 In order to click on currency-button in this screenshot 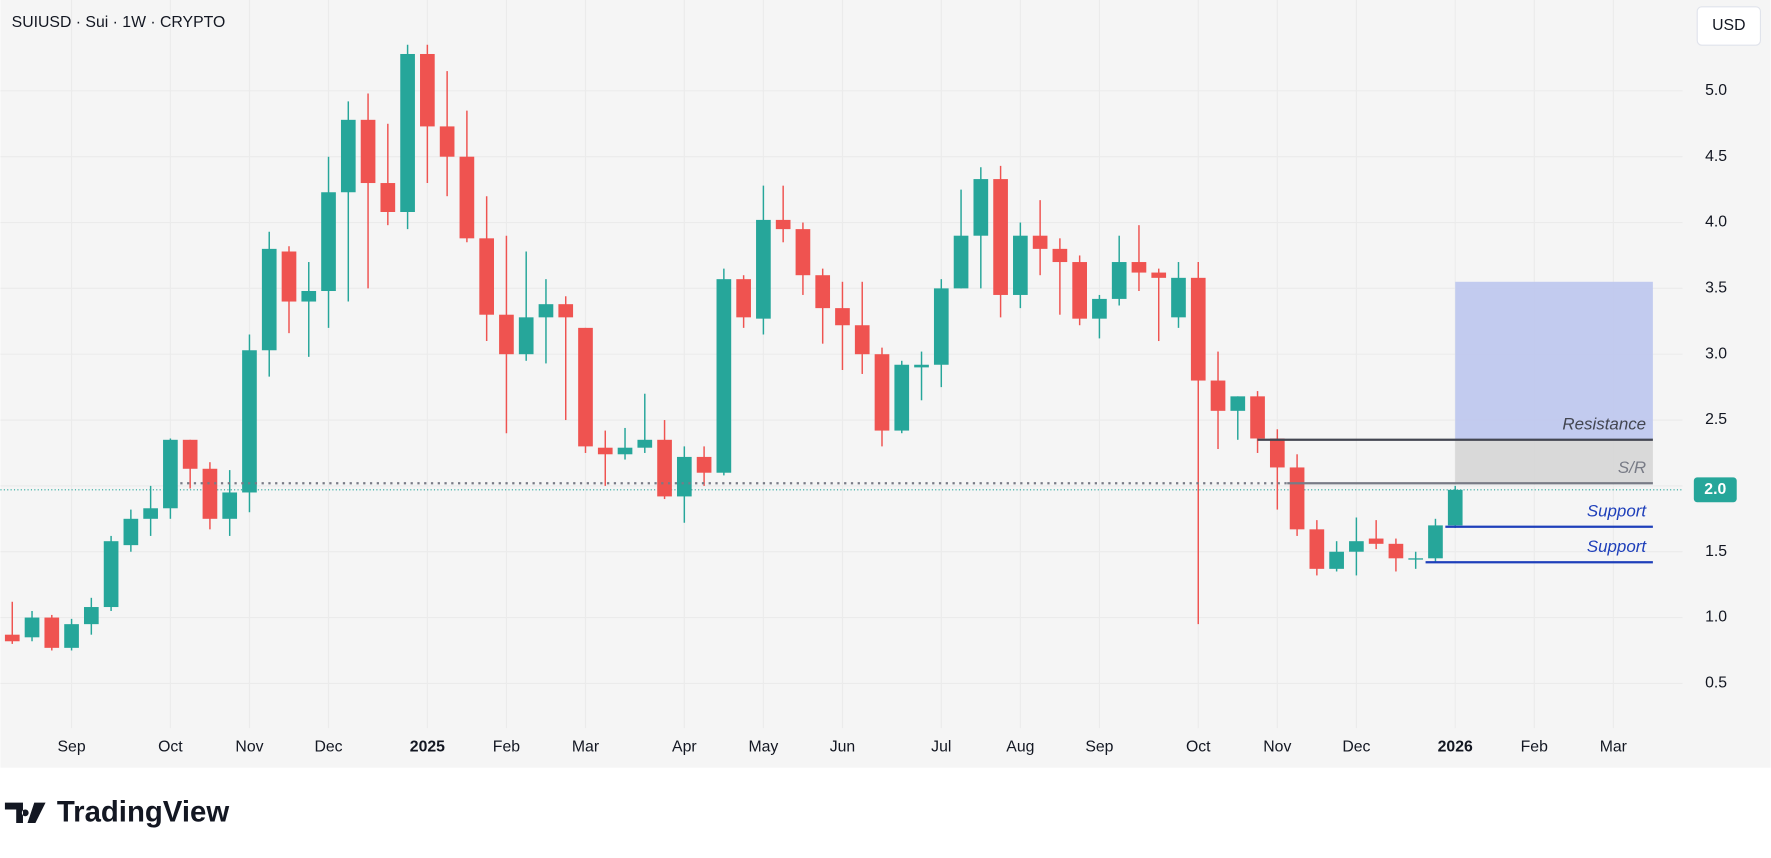, I will do `click(1728, 26)`.